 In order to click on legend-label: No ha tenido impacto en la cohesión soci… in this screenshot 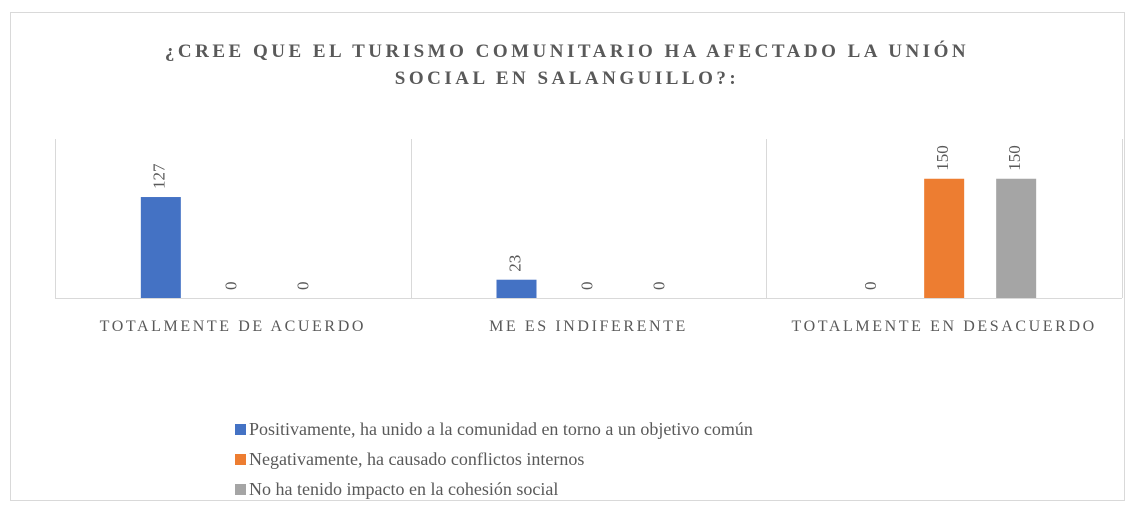, I will do `click(404, 488)`.